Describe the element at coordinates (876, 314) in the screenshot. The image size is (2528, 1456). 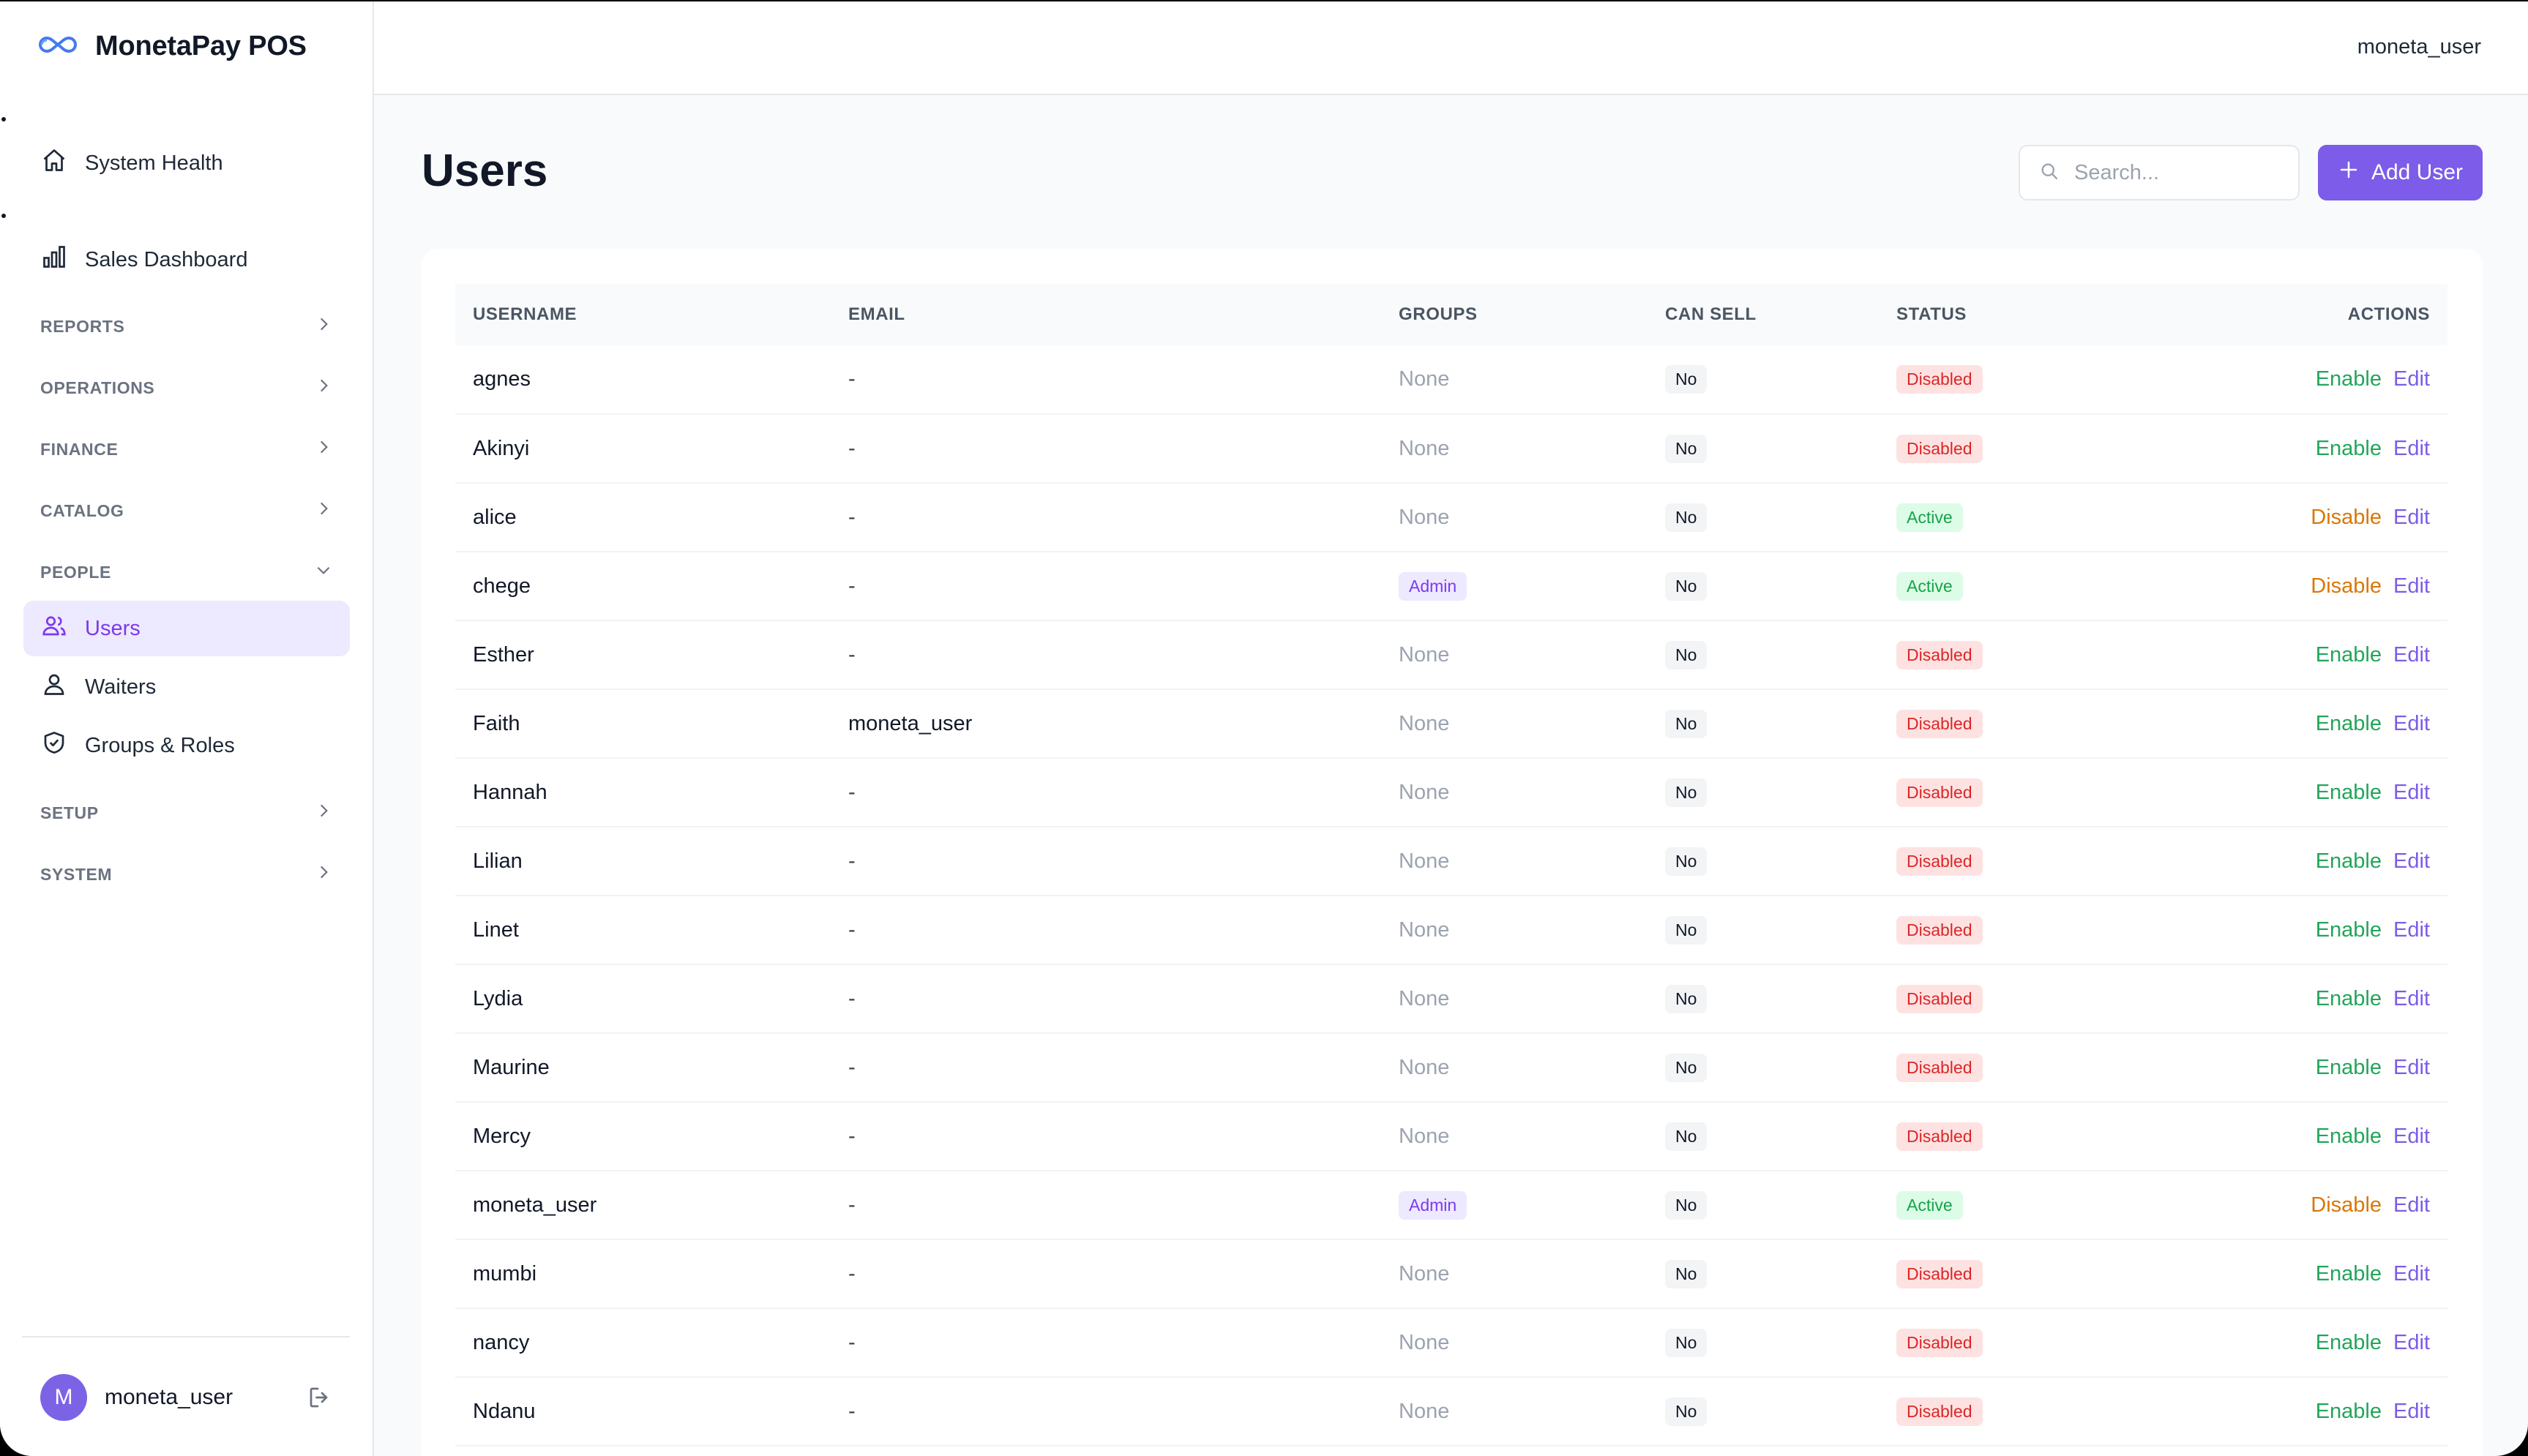
I see `column-header: EMAIL` at that location.